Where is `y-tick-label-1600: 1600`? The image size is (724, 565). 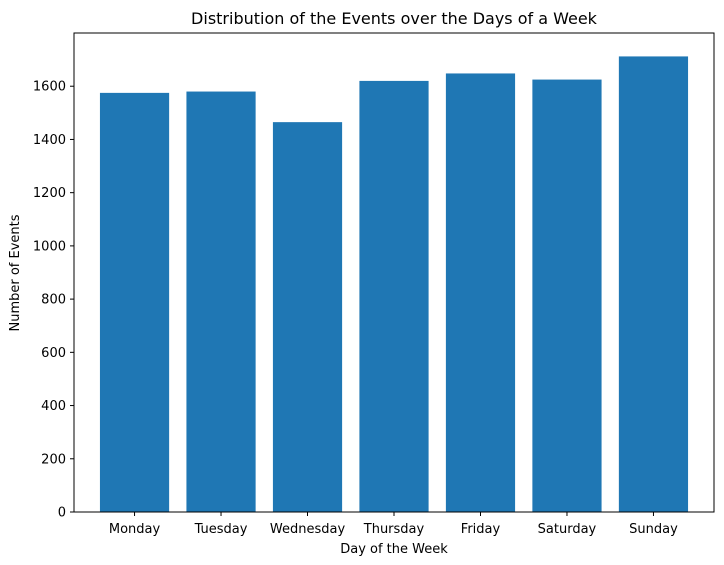 y-tick-label-1600: 1600 is located at coordinates (49, 87).